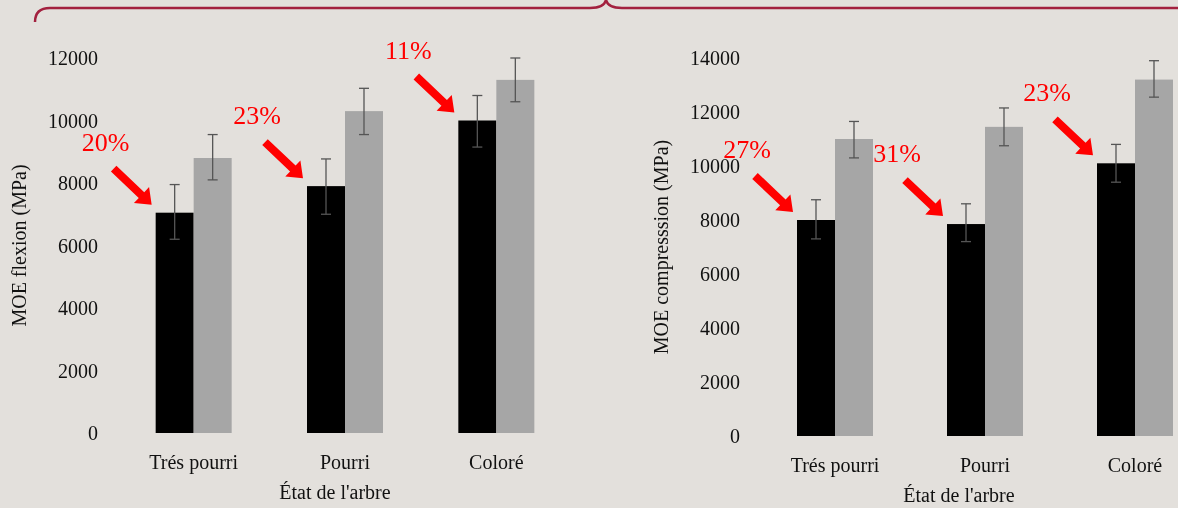 The width and height of the screenshot is (1178, 508). Describe the element at coordinates (897, 154) in the screenshot. I see `annotation: 31%` at that location.